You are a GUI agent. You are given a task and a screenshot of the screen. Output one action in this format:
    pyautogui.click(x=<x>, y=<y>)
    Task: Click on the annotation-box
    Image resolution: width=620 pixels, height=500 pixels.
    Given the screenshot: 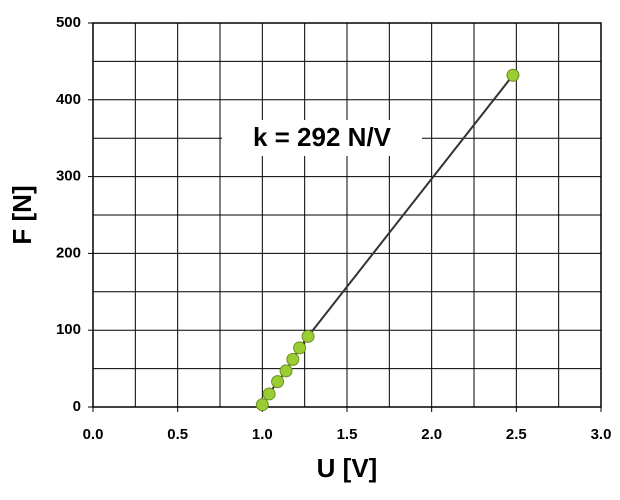 What is the action you would take?
    pyautogui.click(x=322, y=138)
    